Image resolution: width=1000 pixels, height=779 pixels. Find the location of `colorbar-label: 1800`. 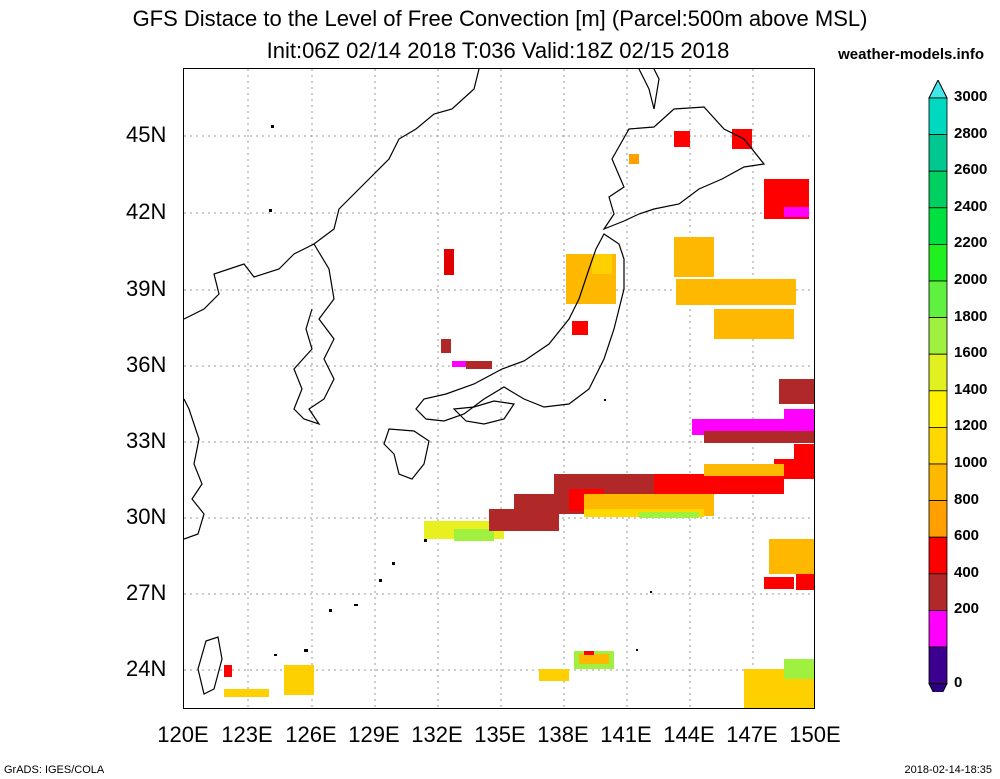

colorbar-label: 1800 is located at coordinates (971, 316).